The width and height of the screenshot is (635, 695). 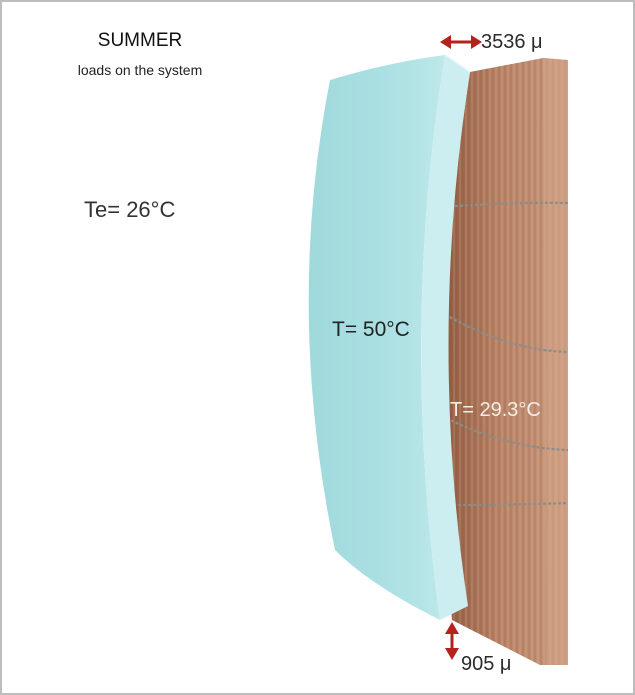 What do you see at coordinates (461, 42) in the screenshot?
I see `horizontal-arrow-icon` at bounding box center [461, 42].